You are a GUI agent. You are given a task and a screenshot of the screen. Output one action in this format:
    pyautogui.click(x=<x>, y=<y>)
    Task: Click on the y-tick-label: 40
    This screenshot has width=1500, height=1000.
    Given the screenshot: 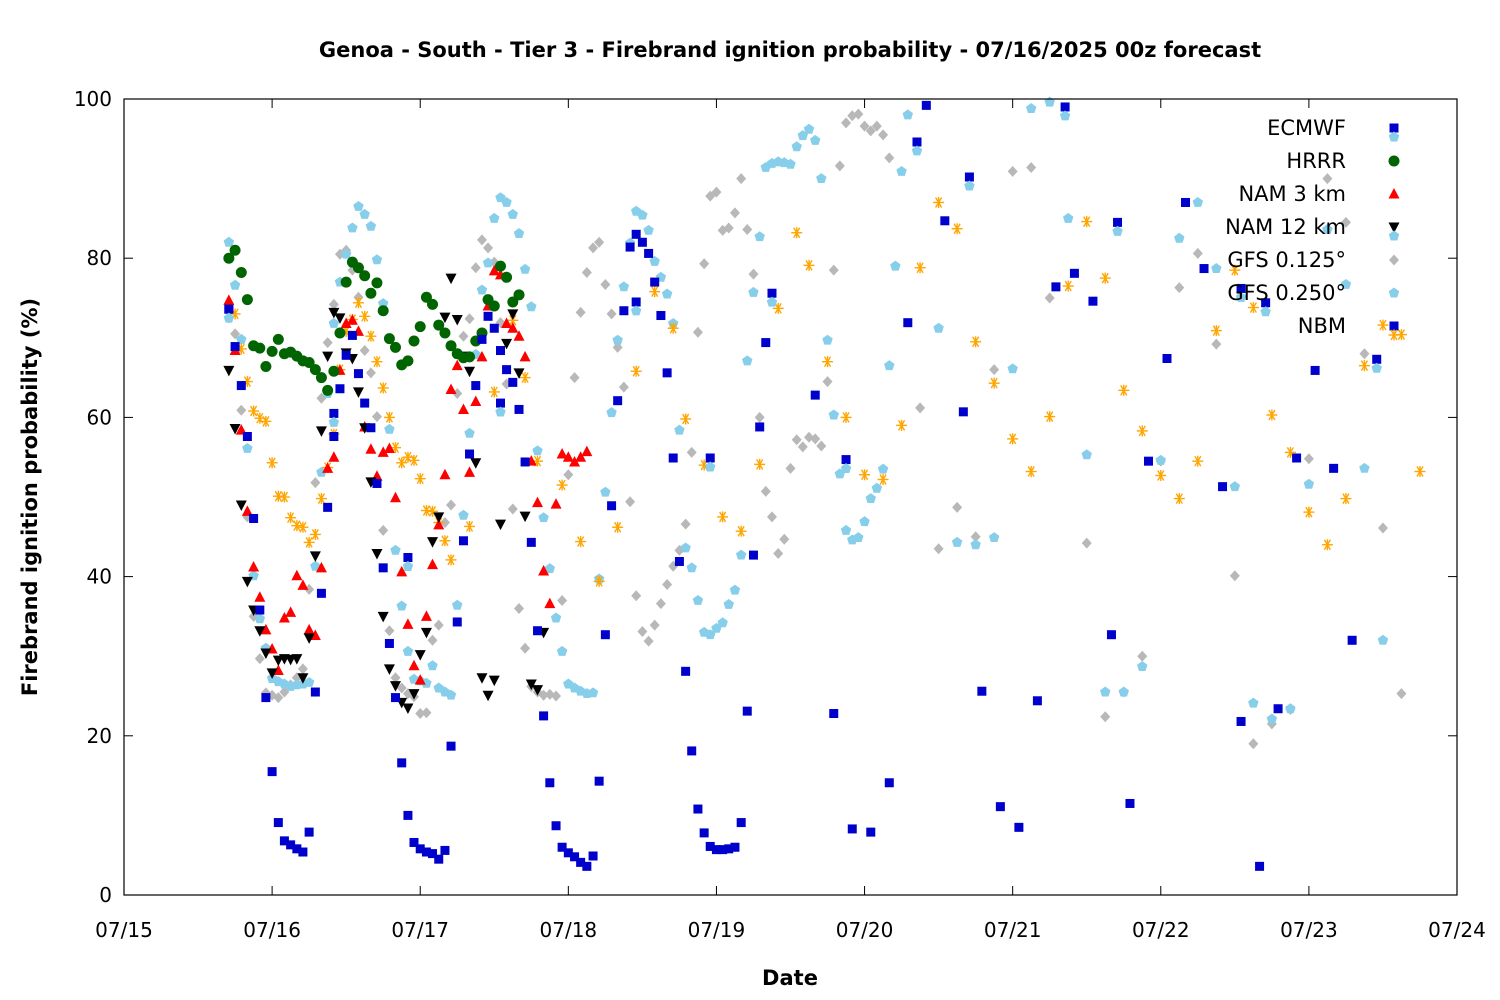 What is the action you would take?
    pyautogui.click(x=99, y=577)
    